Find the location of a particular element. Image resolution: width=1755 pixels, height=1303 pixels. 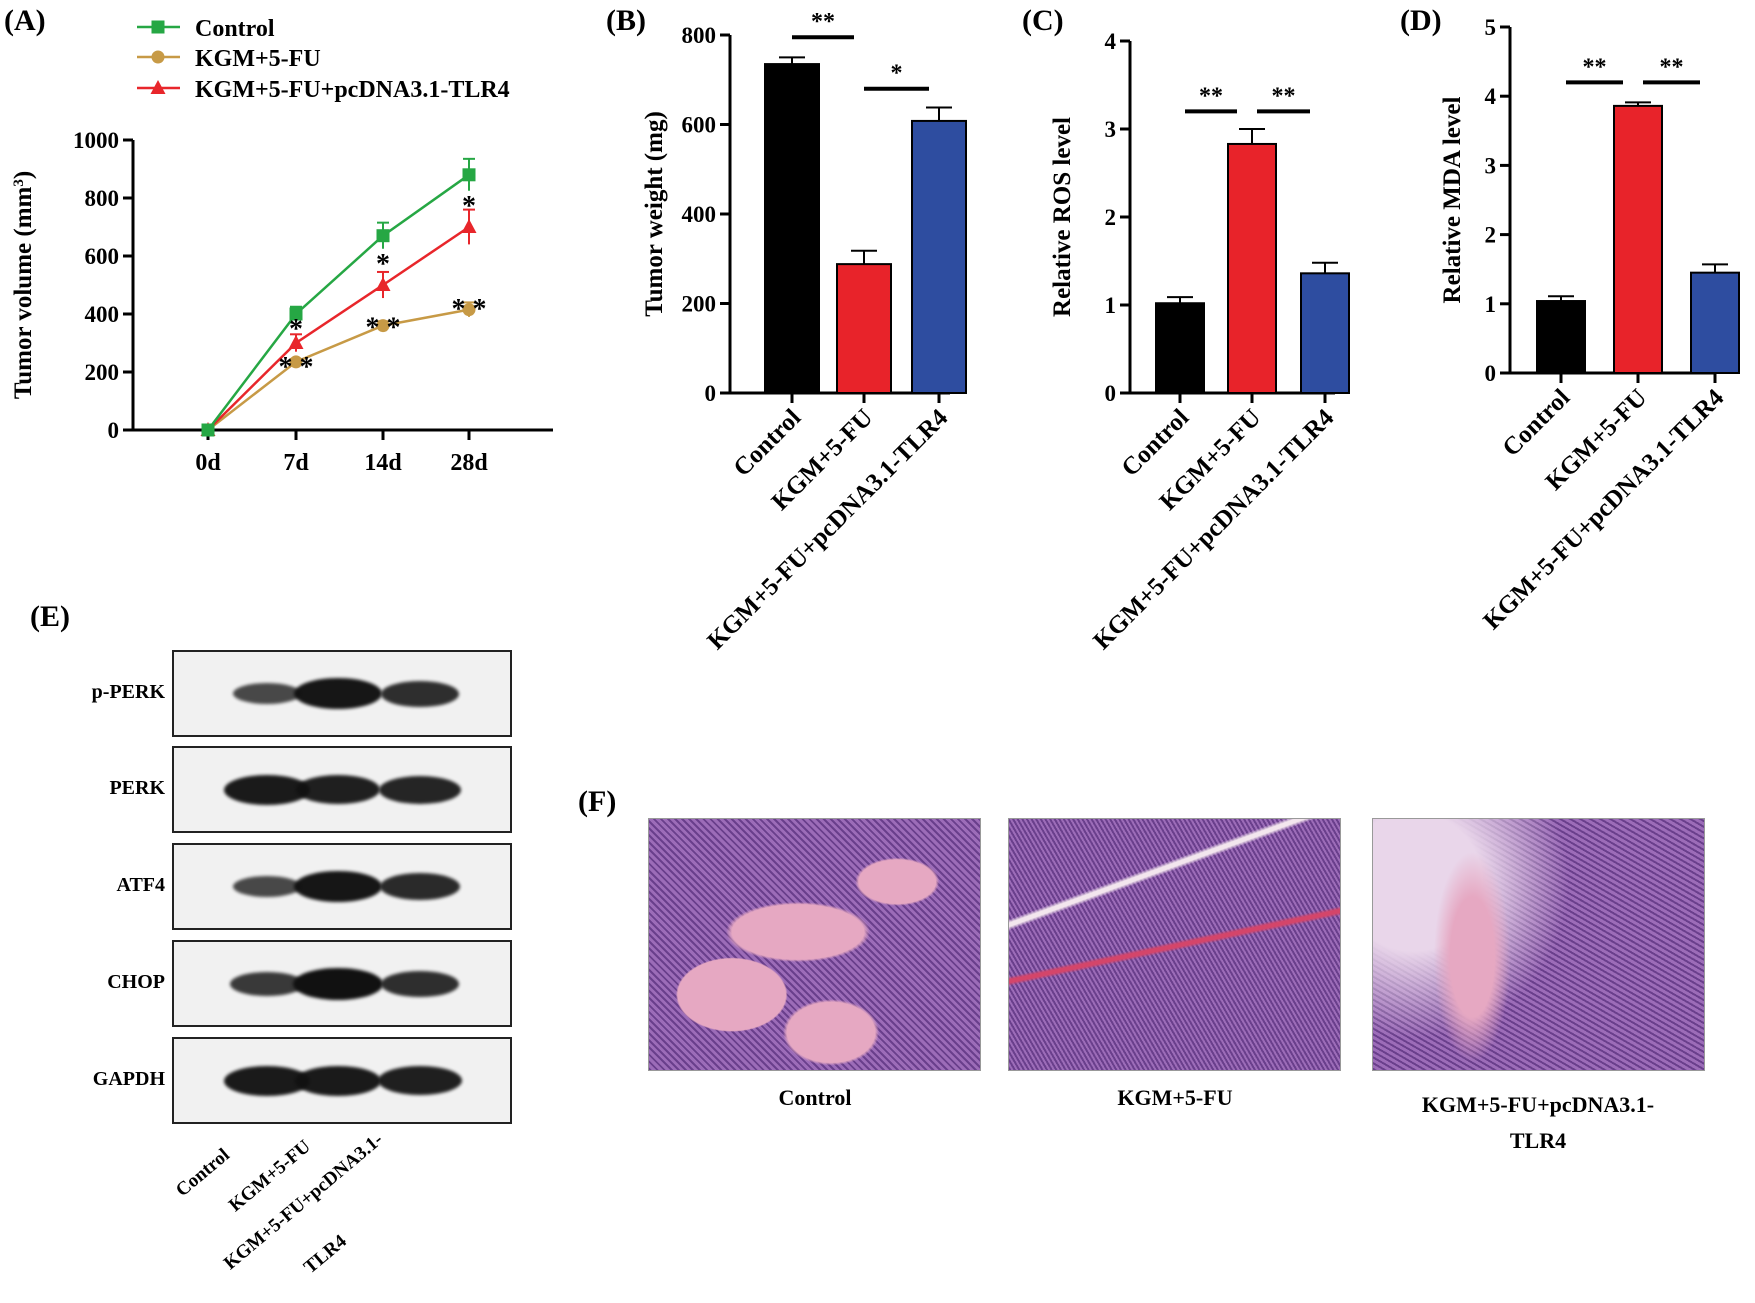

blot-row-label: p-PERK is located at coordinates (128, 691).